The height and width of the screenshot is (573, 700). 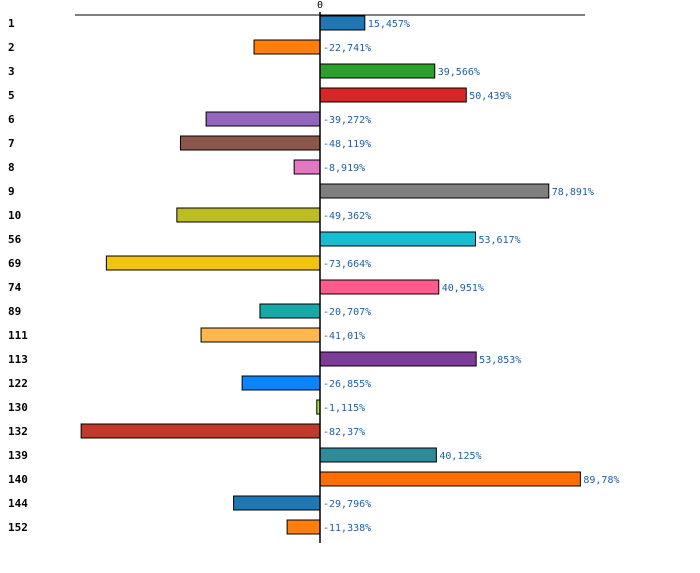 What do you see at coordinates (18, 335) in the screenshot?
I see `category-label: 111` at bounding box center [18, 335].